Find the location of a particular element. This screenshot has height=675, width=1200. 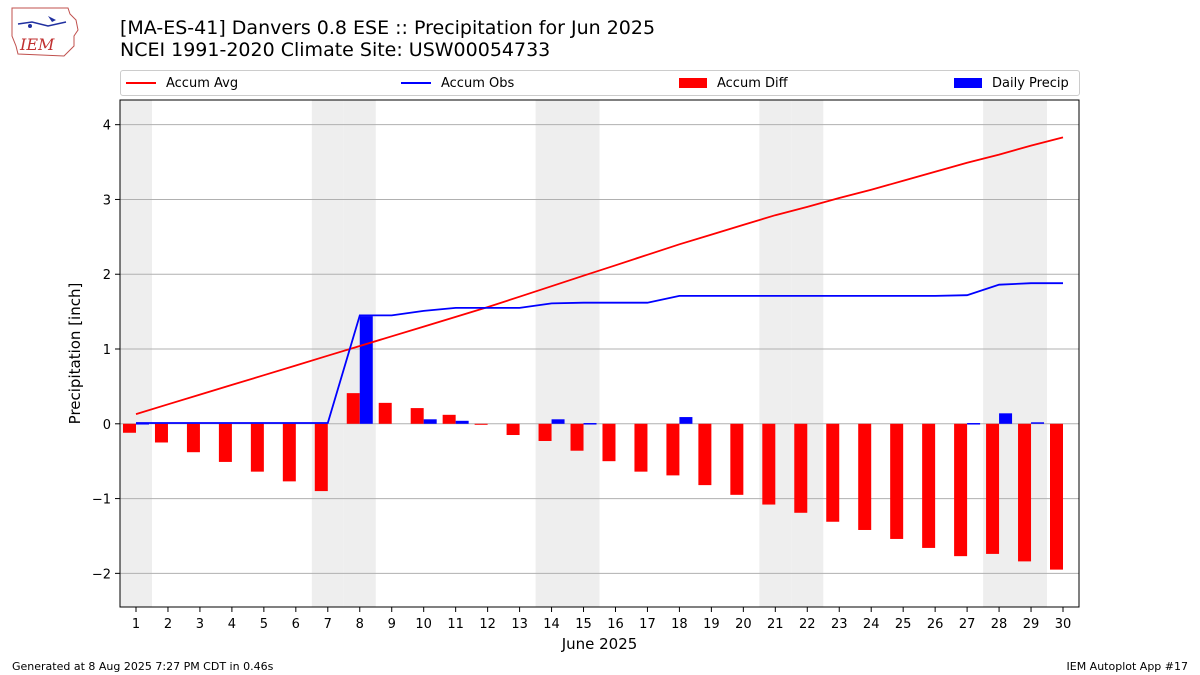

y-tick-label: 1 is located at coordinates (107, 350).